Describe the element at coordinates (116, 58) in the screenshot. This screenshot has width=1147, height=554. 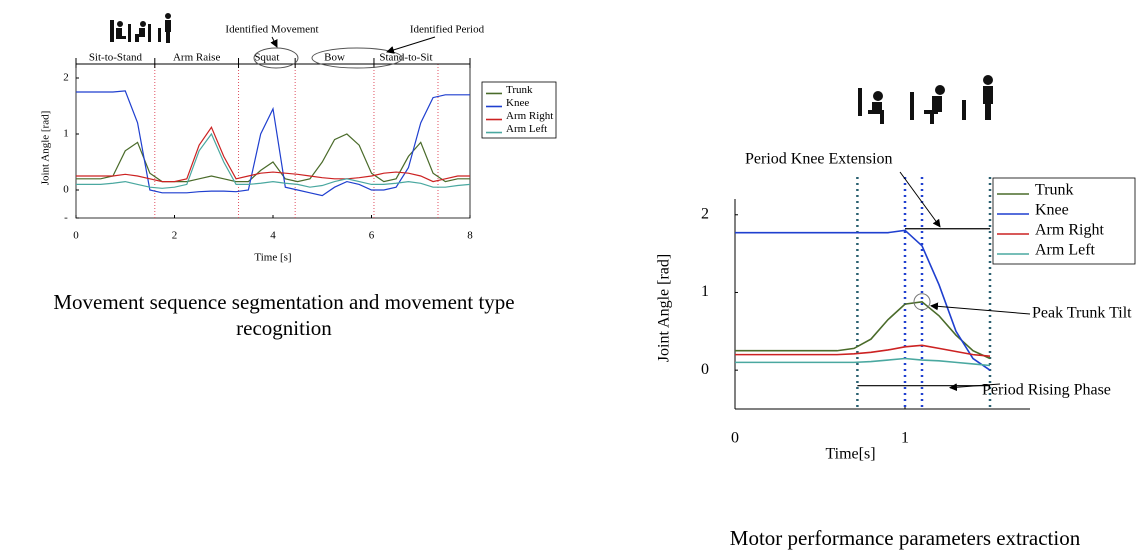
I see `segment-label: Sit-to-Stand` at that location.